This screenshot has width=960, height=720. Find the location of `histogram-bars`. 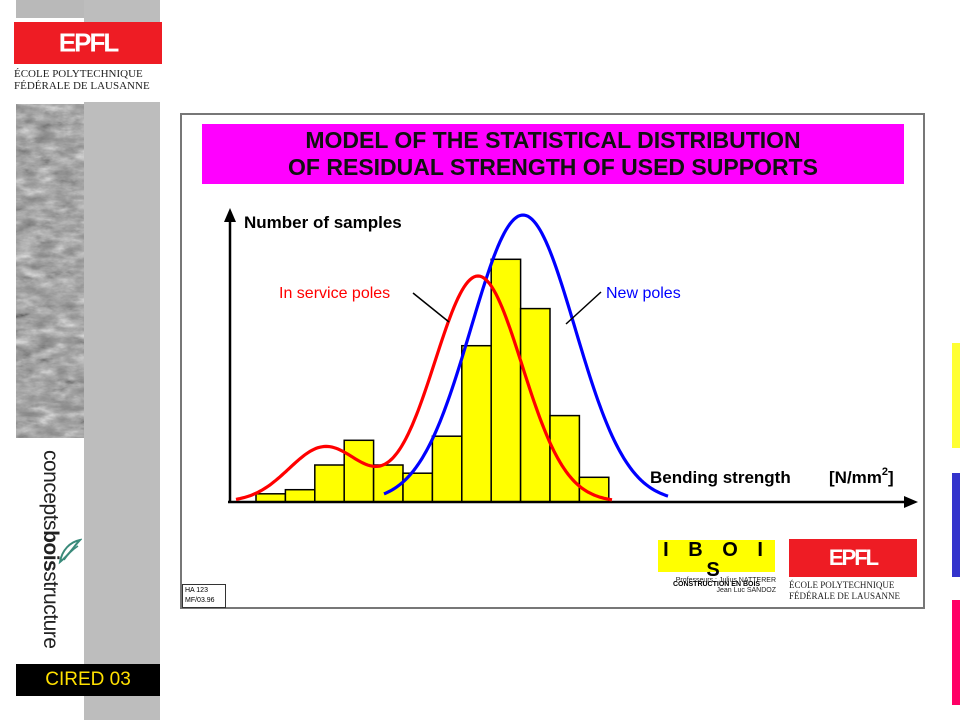

histogram-bars is located at coordinates (432, 380).